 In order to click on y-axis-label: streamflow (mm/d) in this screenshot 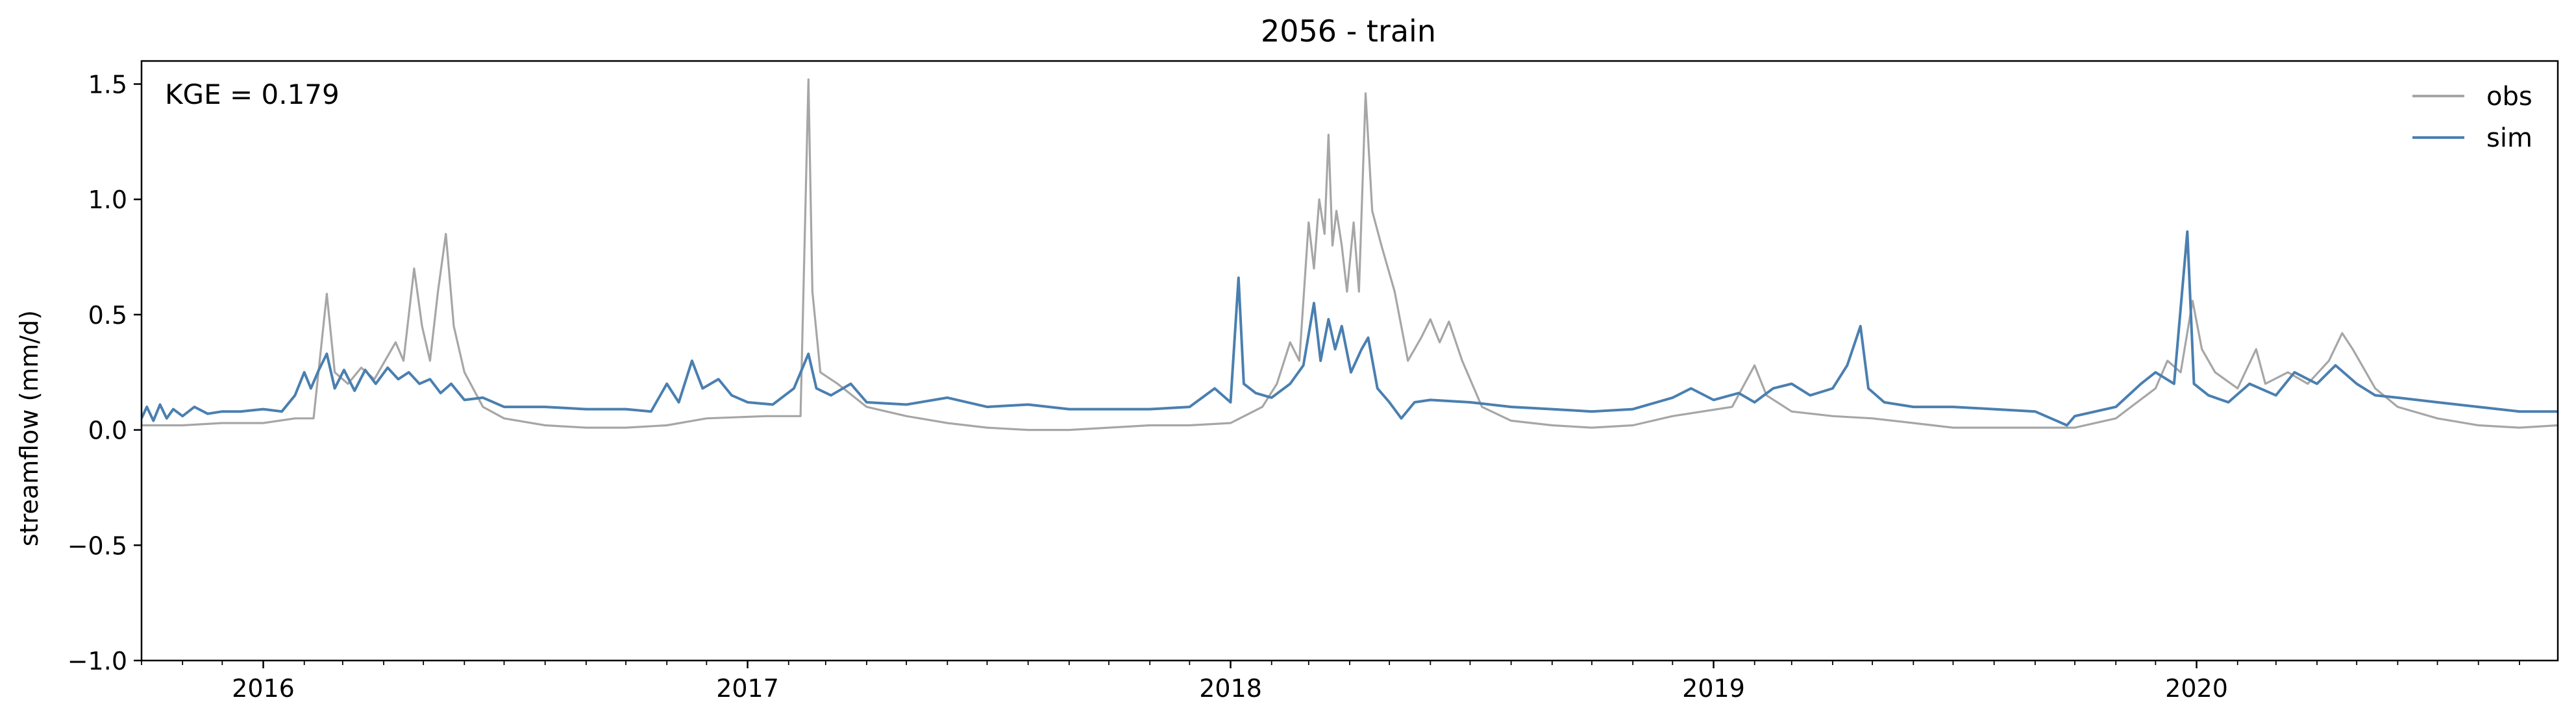, I will do `click(29, 428)`.